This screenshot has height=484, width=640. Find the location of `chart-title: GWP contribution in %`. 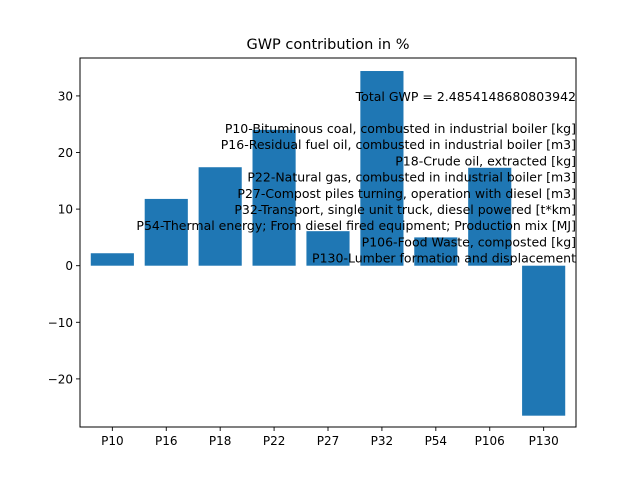

chart-title: GWP contribution in % is located at coordinates (327, 45).